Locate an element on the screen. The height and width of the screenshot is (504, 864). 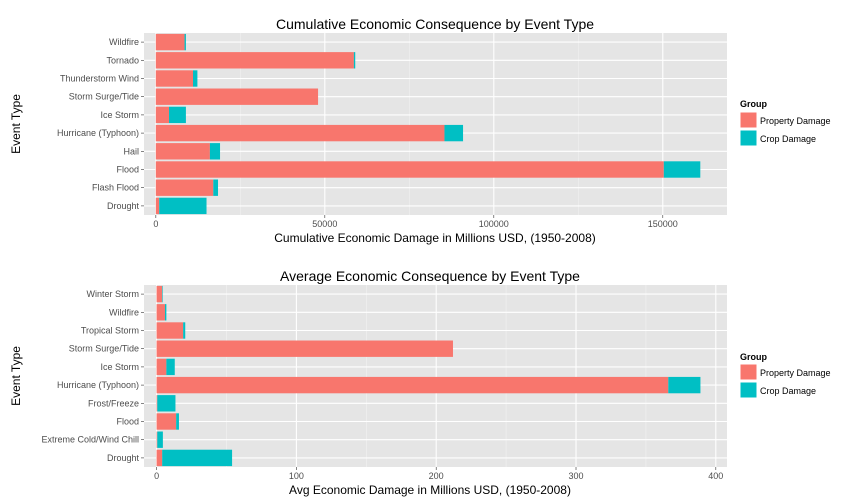
average-bar-frost-freeze-property is located at coordinates (157, 403).